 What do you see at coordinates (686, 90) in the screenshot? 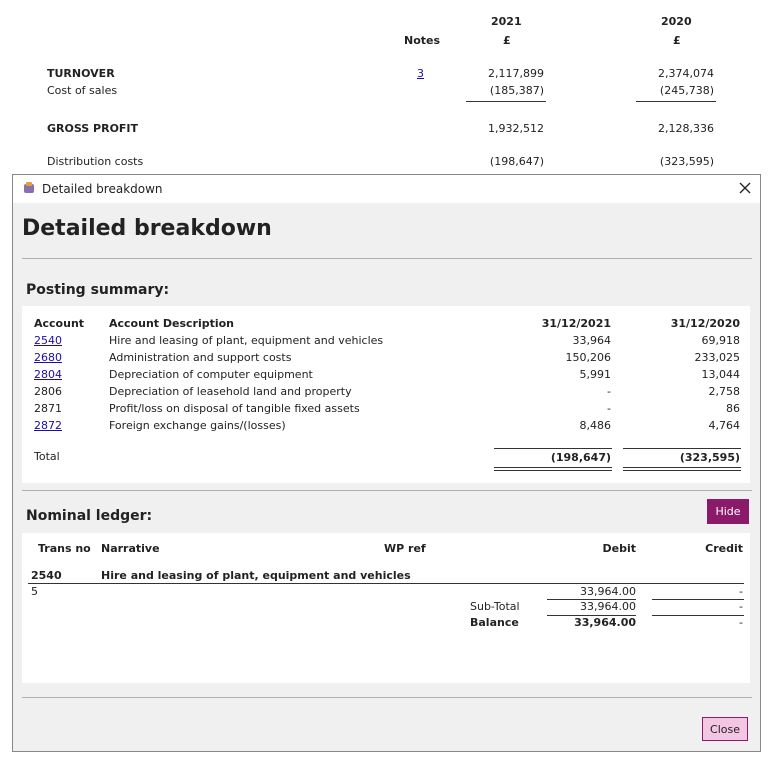
I see `value: (245,738)` at bounding box center [686, 90].